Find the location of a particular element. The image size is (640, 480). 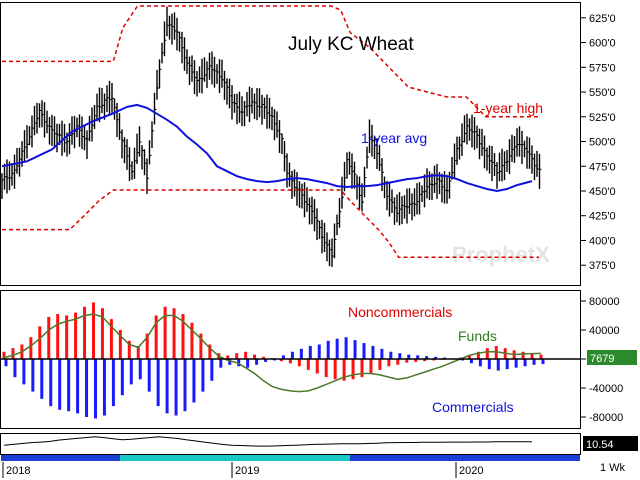

position-tick-label: 40000 is located at coordinates (604, 331).